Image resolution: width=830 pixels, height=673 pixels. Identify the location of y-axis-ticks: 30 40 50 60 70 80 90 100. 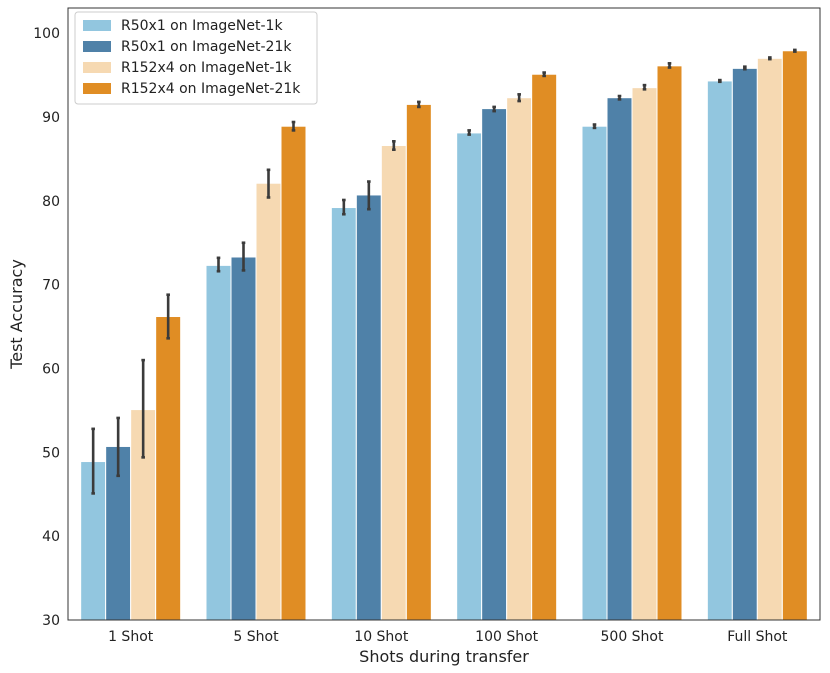
(46, 327).